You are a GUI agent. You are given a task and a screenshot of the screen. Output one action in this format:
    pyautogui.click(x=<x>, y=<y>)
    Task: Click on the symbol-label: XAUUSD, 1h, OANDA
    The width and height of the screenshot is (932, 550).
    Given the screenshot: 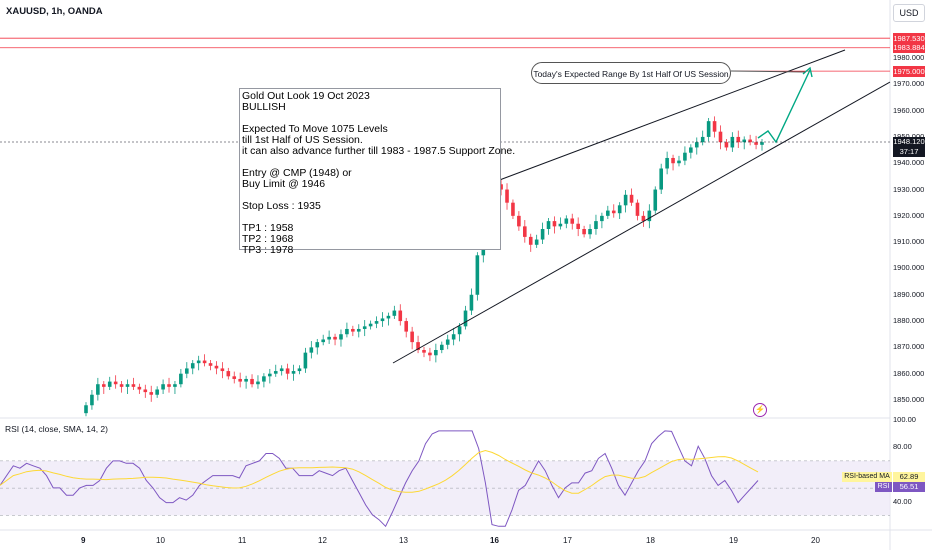 What is the action you would take?
    pyautogui.click(x=54, y=11)
    